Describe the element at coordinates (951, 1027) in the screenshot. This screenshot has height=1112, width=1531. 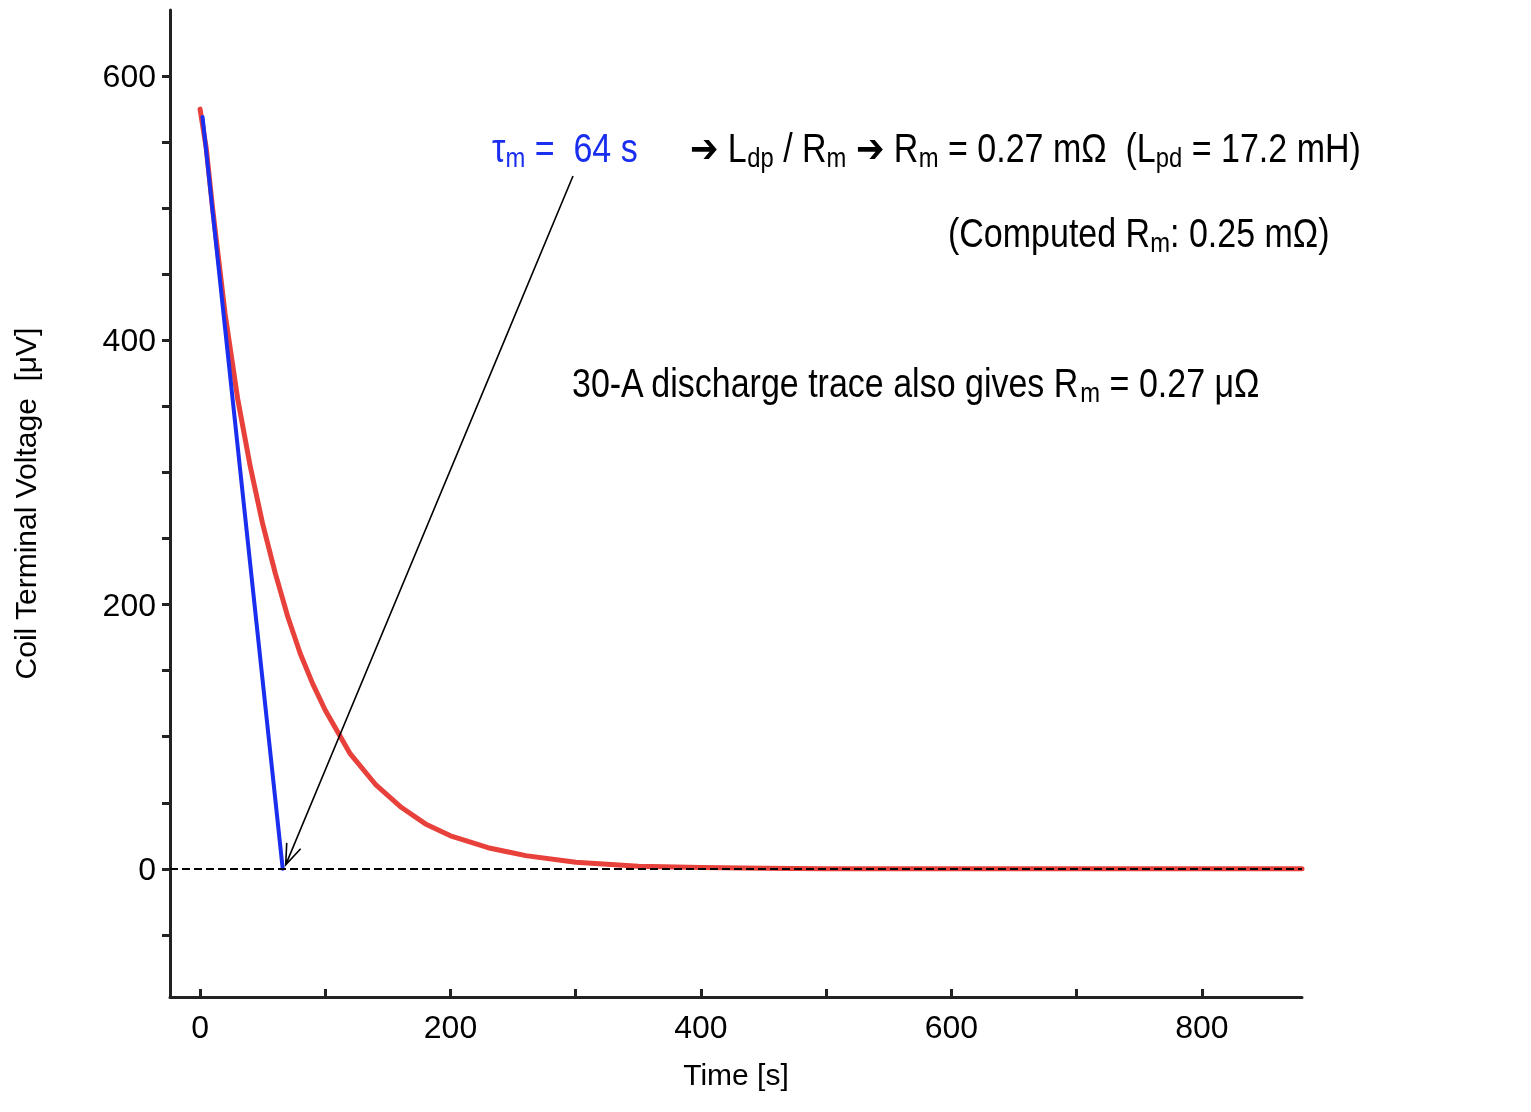
I see `x-tick-label: 600` at that location.